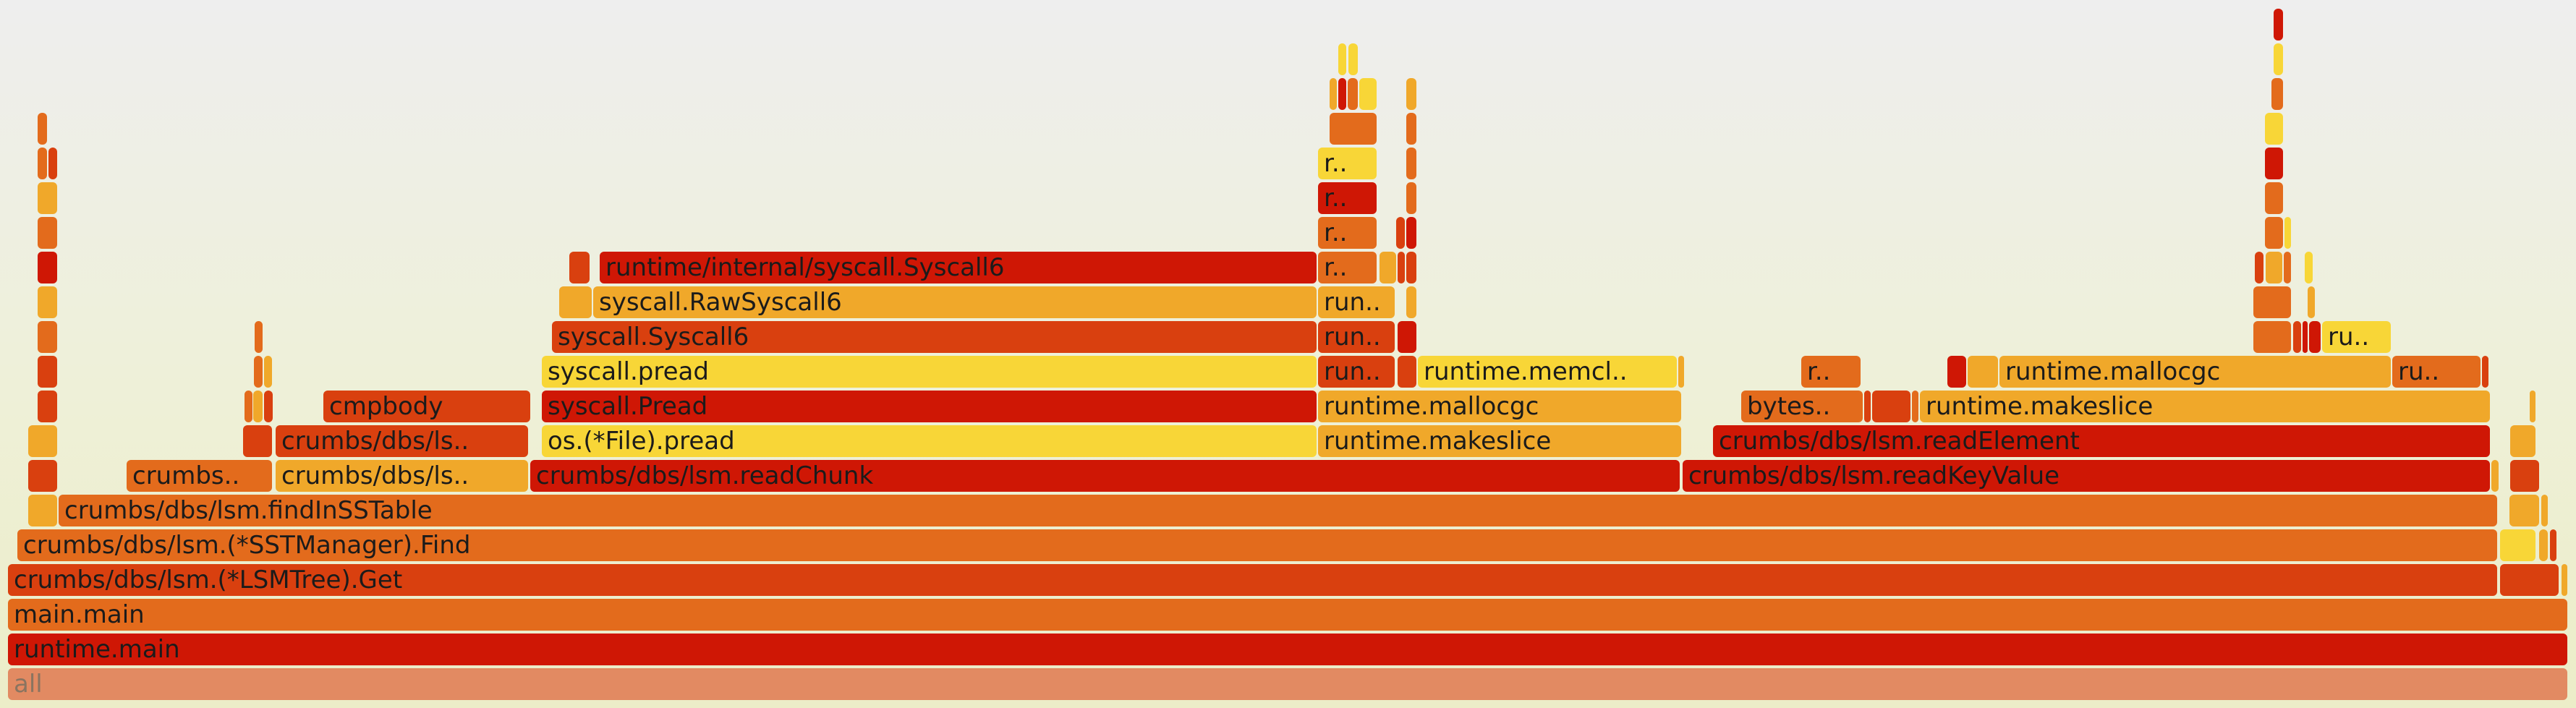 This screenshot has height=708, width=2576. I want to click on stack-frame: runtime.memcl.., so click(1547, 372).